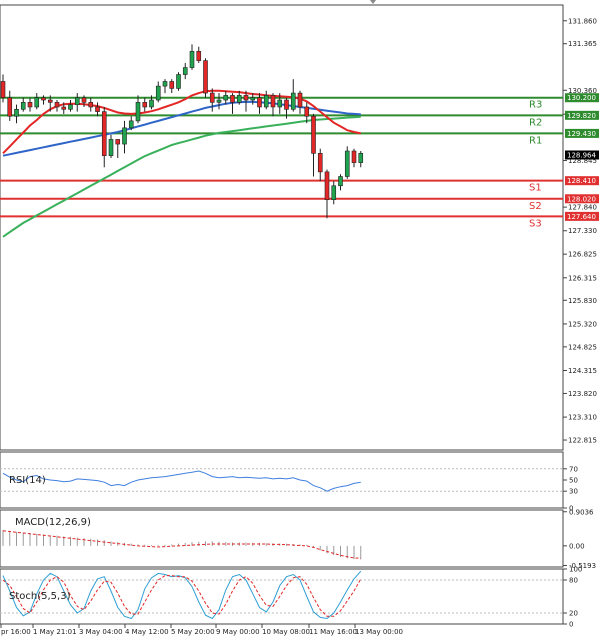 The height and width of the screenshot is (641, 600). Describe the element at coordinates (581, 512) in the screenshot. I see `macd-tick-label: 0.9036` at that location.